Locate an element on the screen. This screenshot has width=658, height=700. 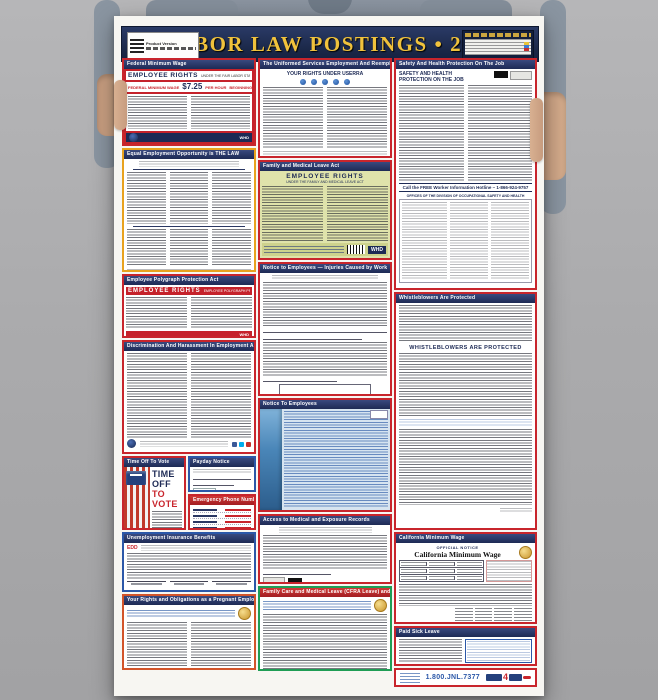
section-header: Time Off To Vote is located at coordinates (154, 462).